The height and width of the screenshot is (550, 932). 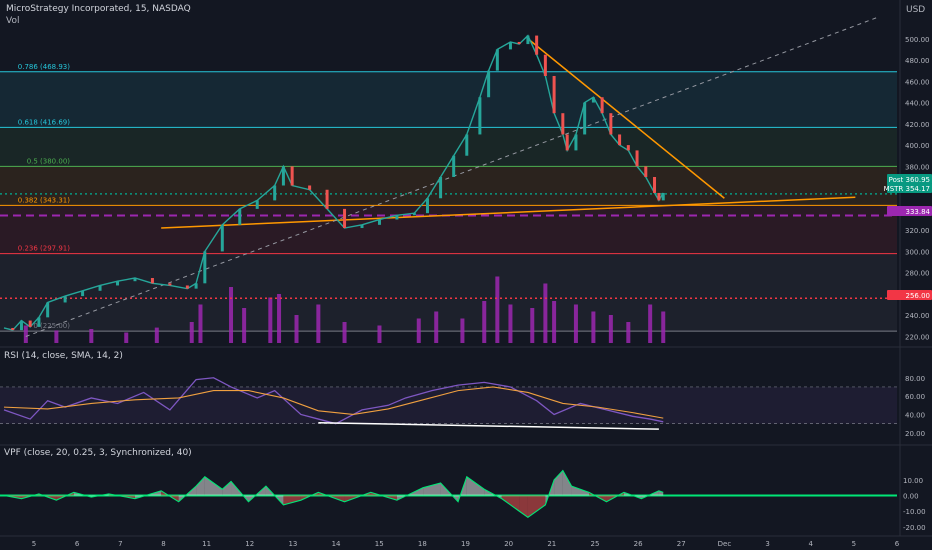 I want to click on rsi-sma-line, so click(x=333, y=402).